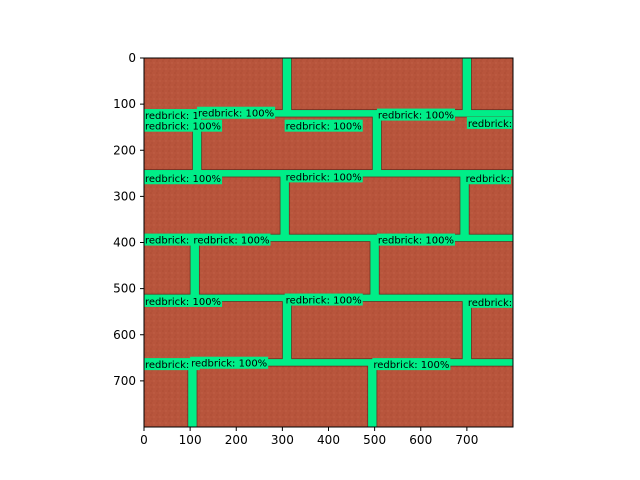 This screenshot has width=640, height=480. What do you see at coordinates (466, 440) in the screenshot?
I see `x-tick-label: 700` at bounding box center [466, 440].